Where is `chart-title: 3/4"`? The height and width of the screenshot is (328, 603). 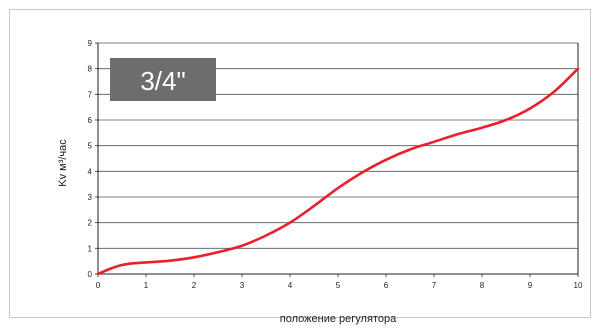
chart-title: 3/4" is located at coordinates (162, 81).